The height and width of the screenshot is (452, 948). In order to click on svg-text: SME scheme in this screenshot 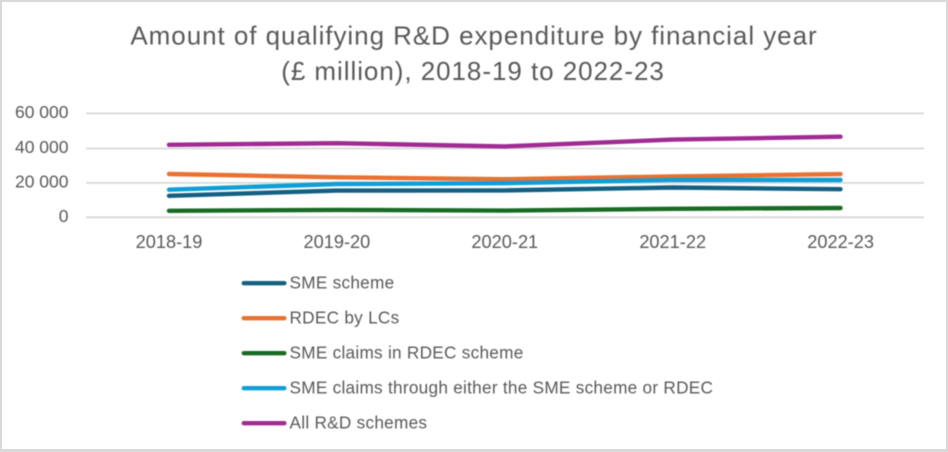, I will do `click(342, 282)`.